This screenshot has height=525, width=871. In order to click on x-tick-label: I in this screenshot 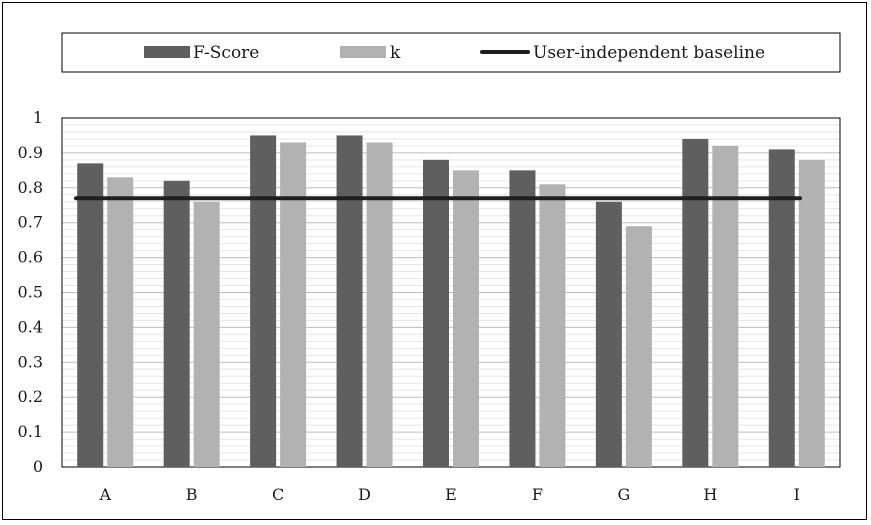, I will do `click(797, 494)`.